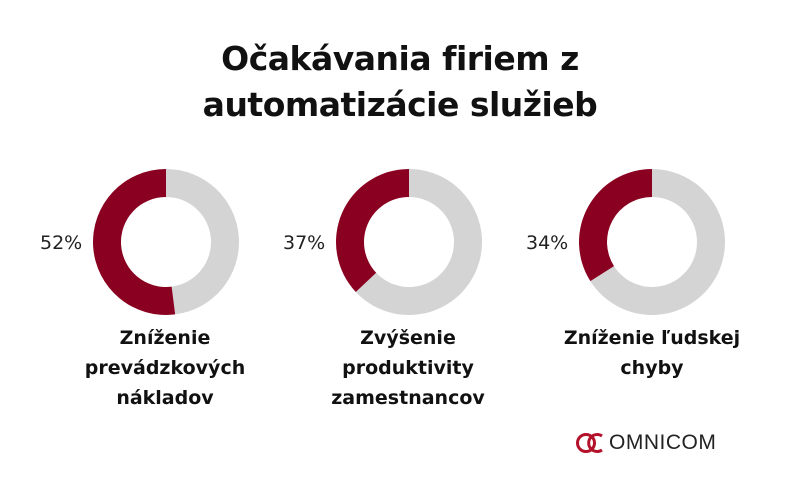  I want to click on donut-2-category-label: Zvýšenie produktivity zamestnancov, so click(408, 368).